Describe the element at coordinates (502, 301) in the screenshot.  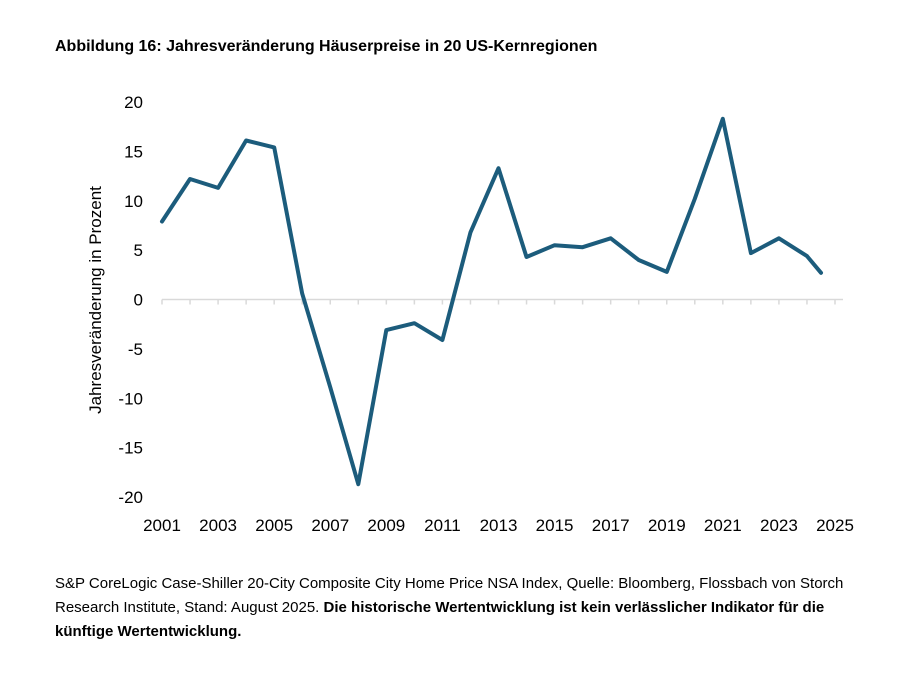
I see `x-axis` at that location.